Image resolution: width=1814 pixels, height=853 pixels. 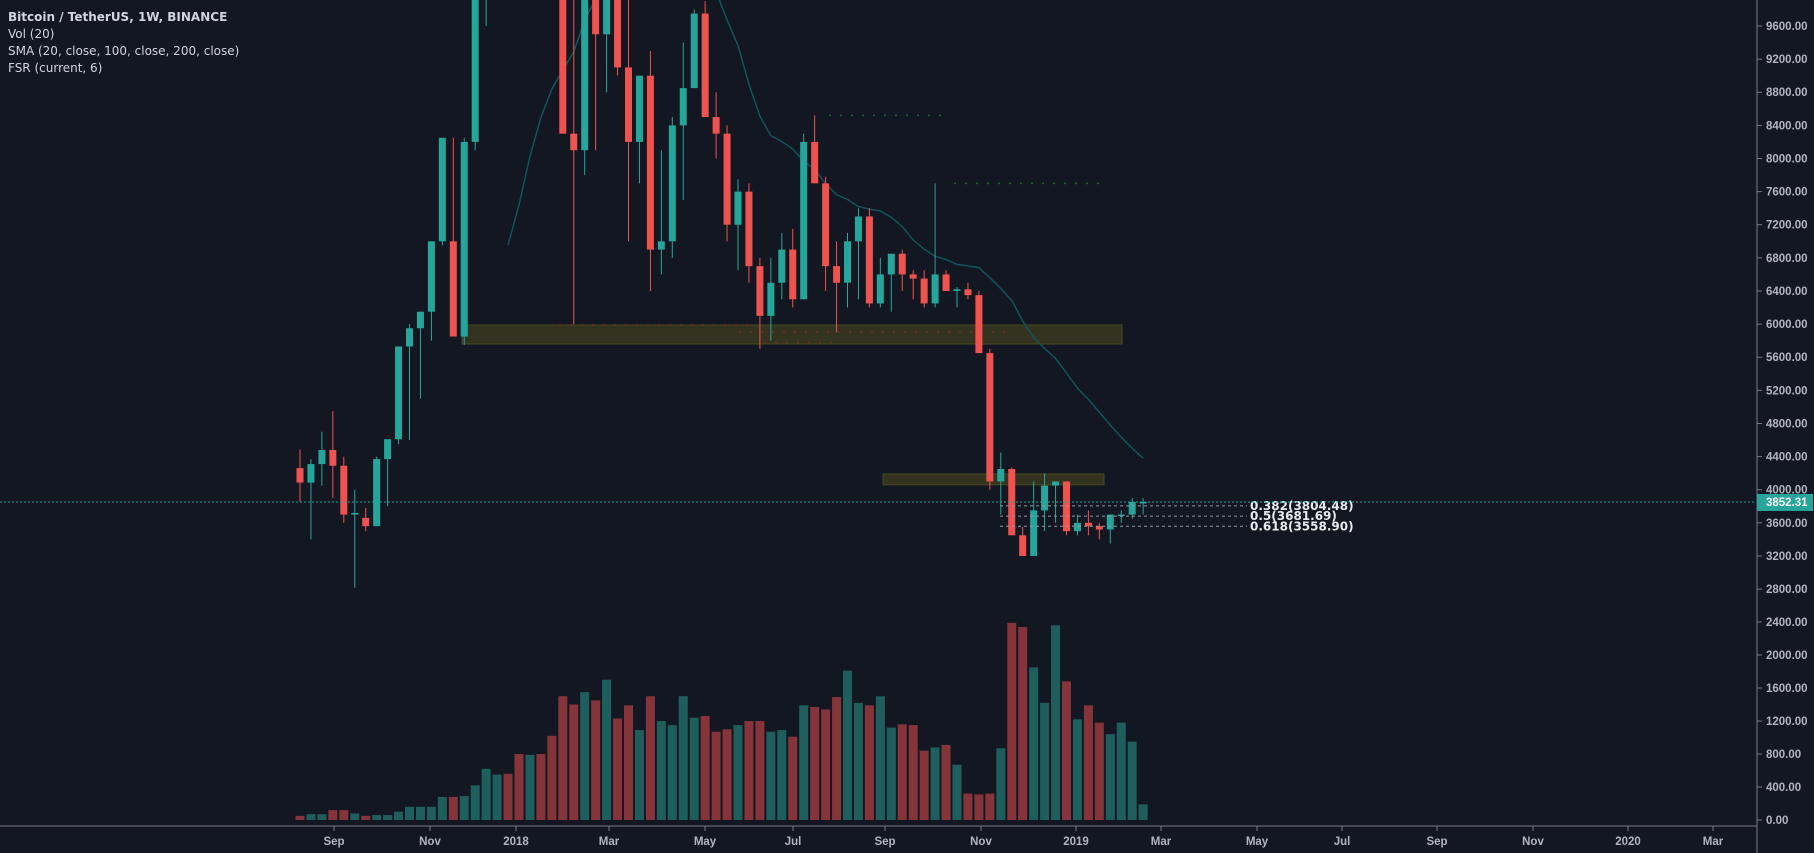 What do you see at coordinates (1787, 193) in the screenshot?
I see `price-tick-label: 7600.00` at bounding box center [1787, 193].